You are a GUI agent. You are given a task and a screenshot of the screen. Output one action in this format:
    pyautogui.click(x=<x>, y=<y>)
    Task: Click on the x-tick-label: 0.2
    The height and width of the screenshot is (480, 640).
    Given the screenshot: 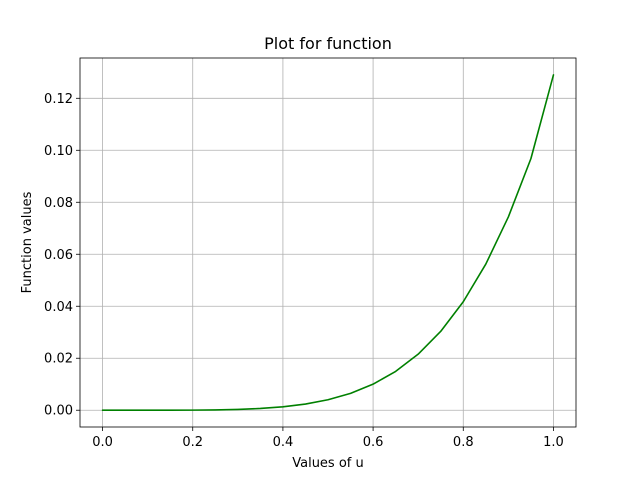 What is the action you would take?
    pyautogui.click(x=192, y=442)
    